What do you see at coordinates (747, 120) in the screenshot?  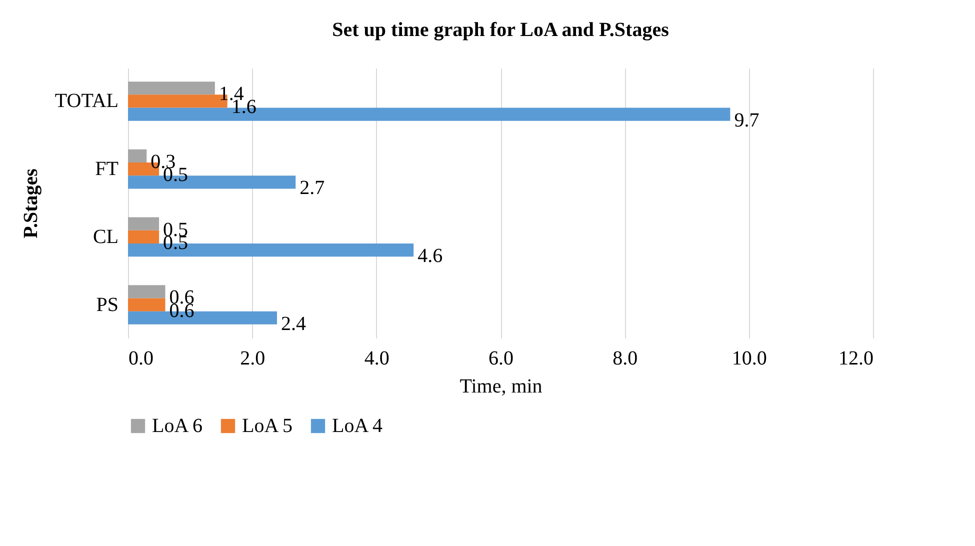 I see `data-label: 9.7` at bounding box center [747, 120].